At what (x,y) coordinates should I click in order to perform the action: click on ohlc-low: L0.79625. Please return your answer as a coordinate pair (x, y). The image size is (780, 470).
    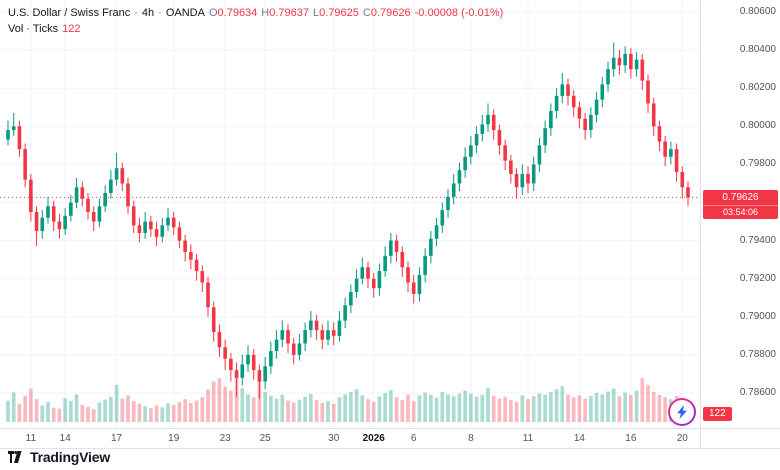
    Looking at the image, I should click on (336, 13).